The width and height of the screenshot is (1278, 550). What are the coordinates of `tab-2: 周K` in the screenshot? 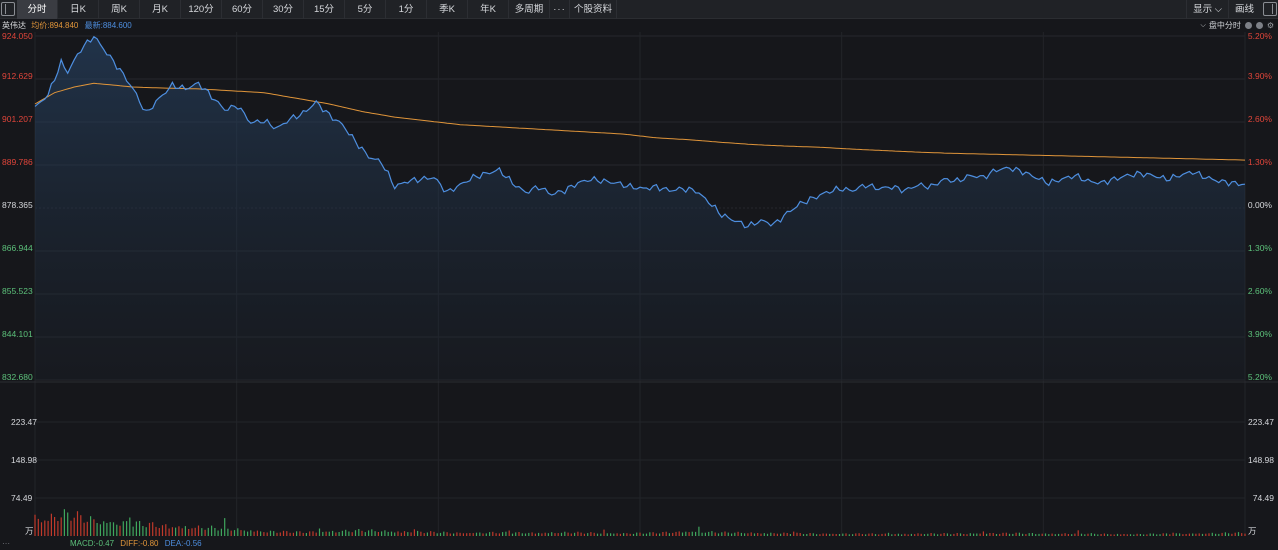 It's located at (119, 9).